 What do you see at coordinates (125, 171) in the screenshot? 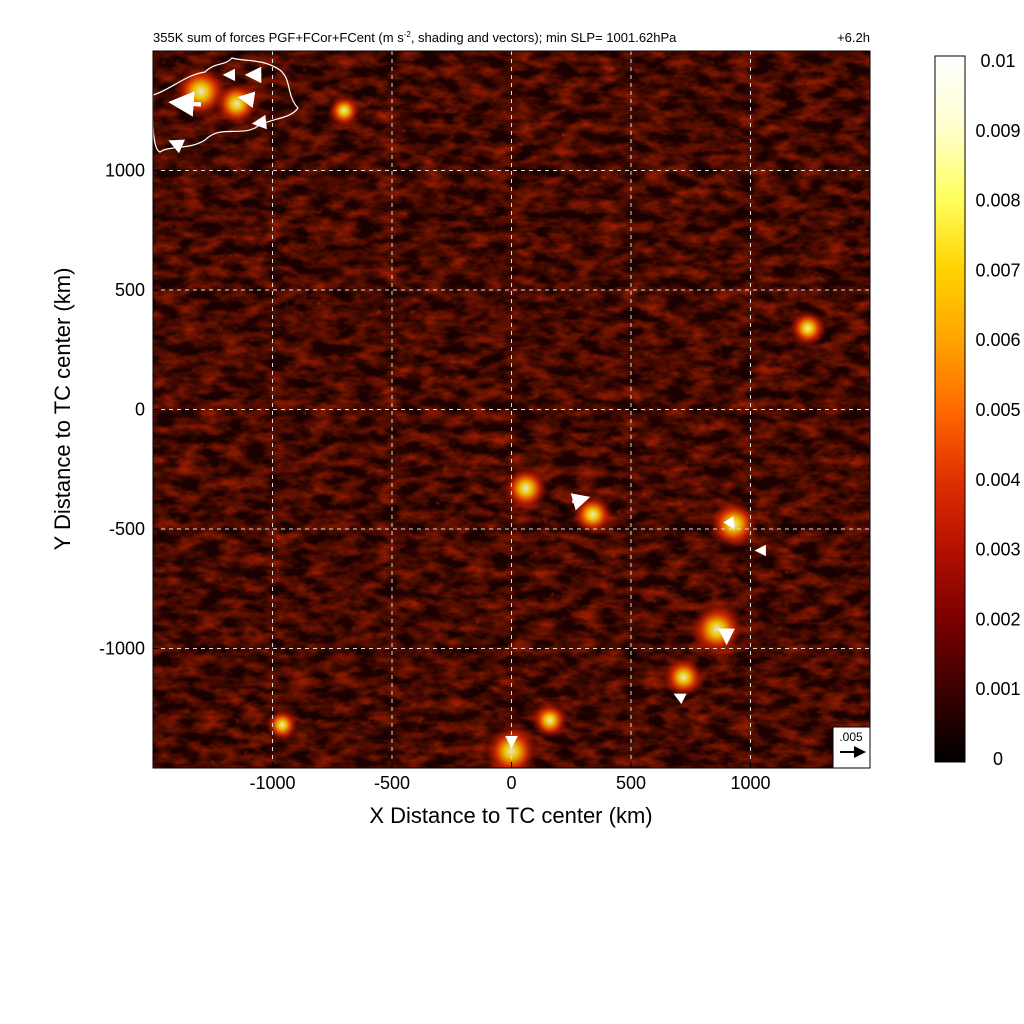
I see `y-tick-label: 1000` at bounding box center [125, 171].